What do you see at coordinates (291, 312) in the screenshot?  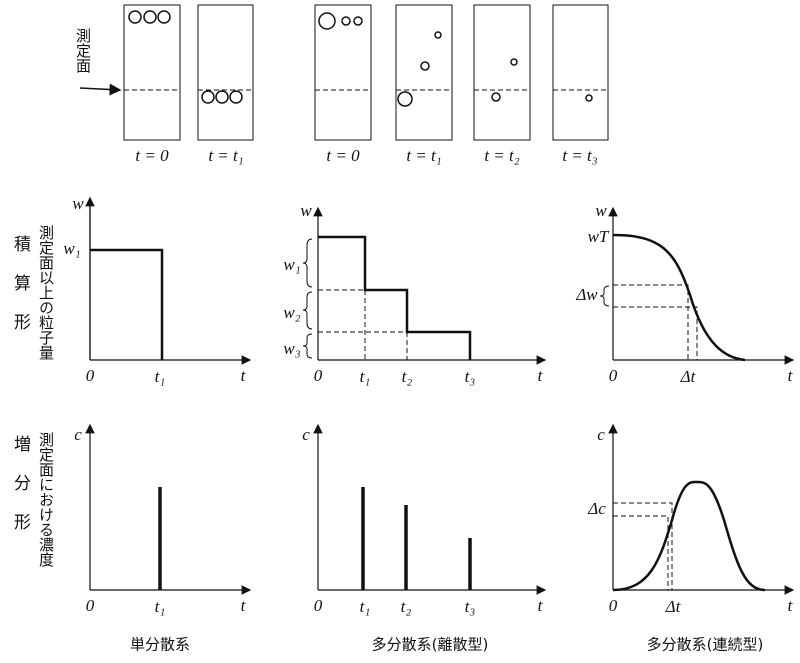 I see `y-label: w₂` at bounding box center [291, 312].